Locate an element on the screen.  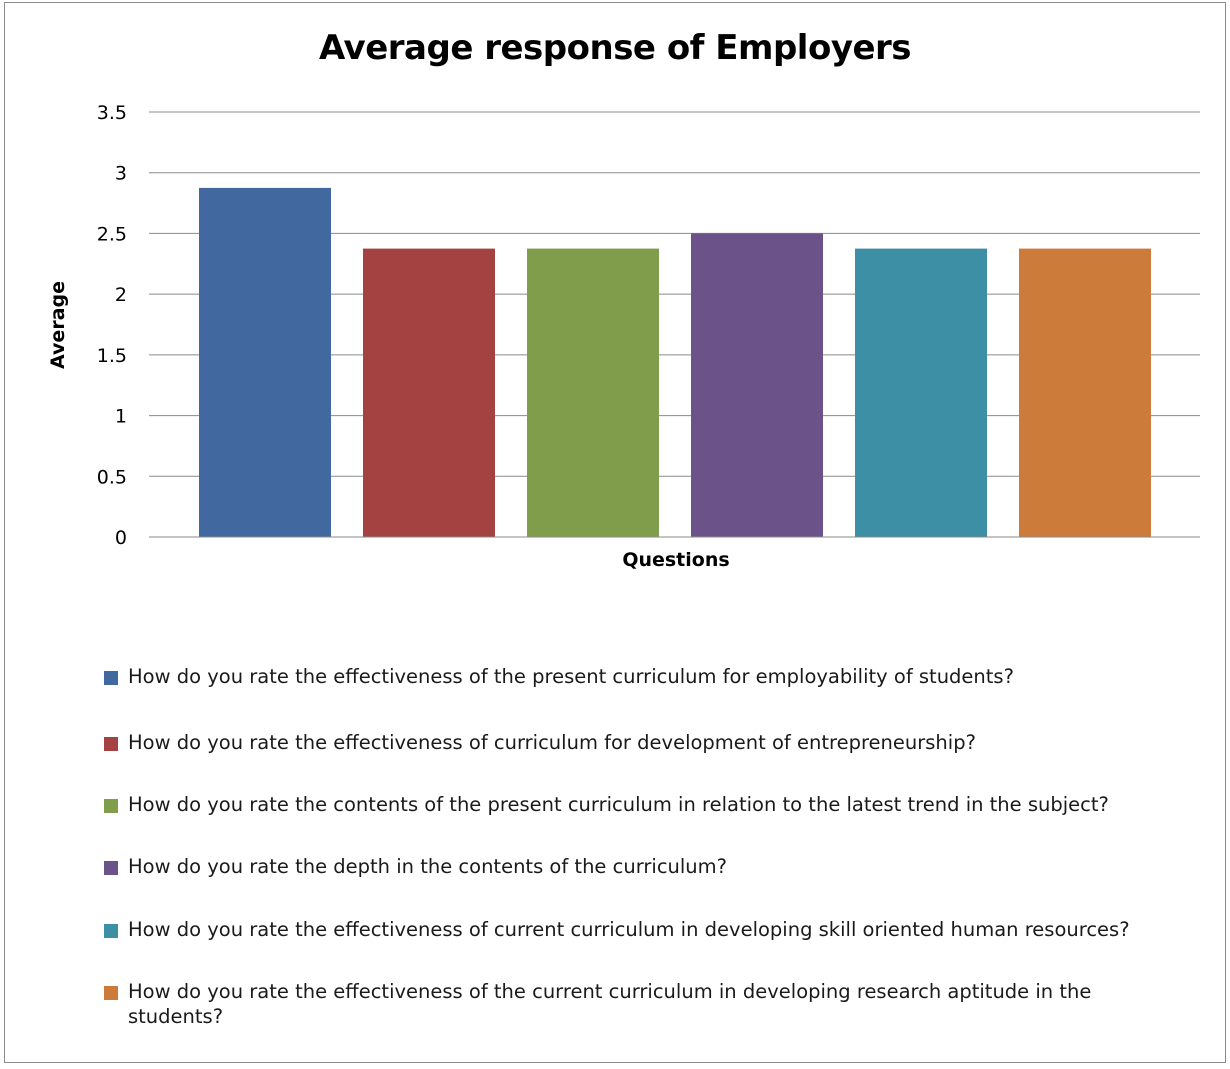
y-tick-label: 2.5 is located at coordinates (112, 234).